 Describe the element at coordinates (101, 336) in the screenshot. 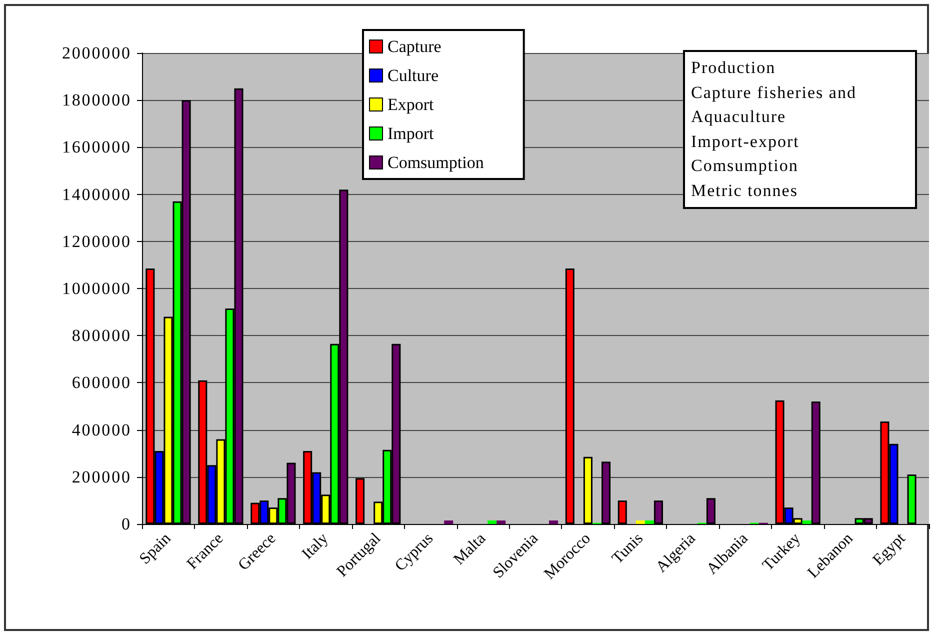

I see `y-tick-label: 8 0 0 0 0 0` at that location.